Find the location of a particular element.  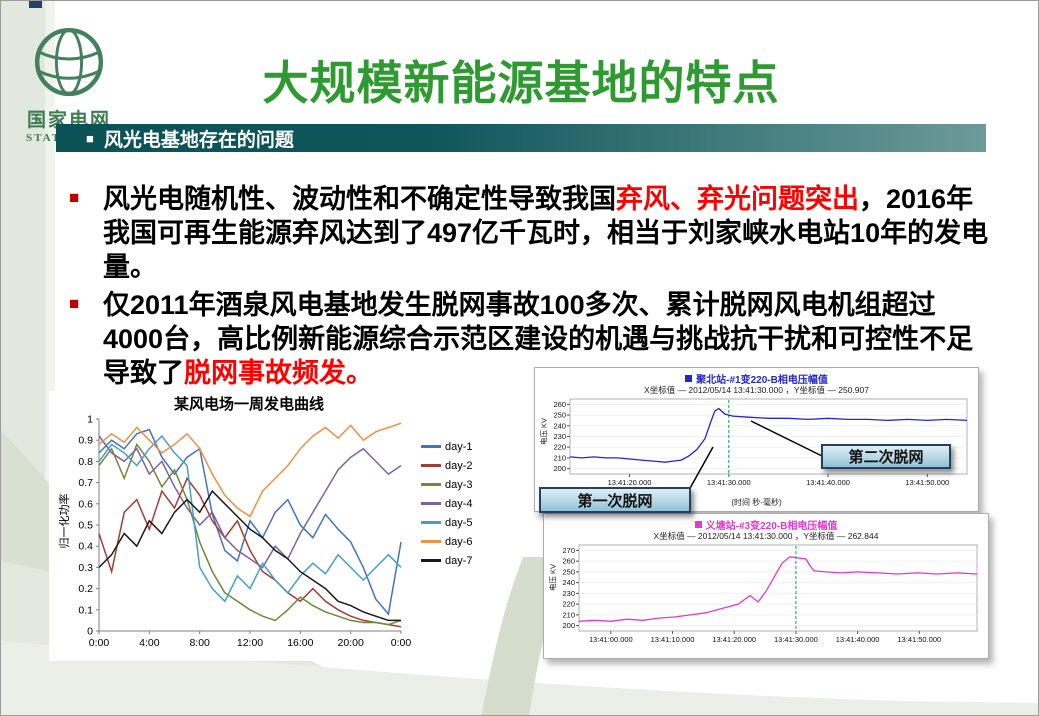

wind-x-tick: 16:00 is located at coordinates (300, 643).